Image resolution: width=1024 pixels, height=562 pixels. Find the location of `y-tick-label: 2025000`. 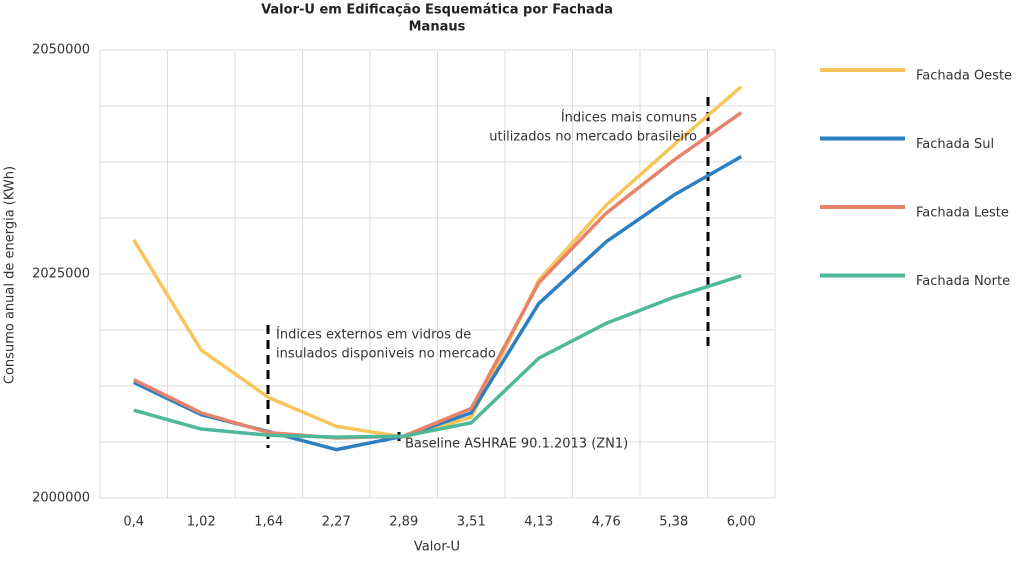

y-tick-label: 2025000 is located at coordinates (61, 274).